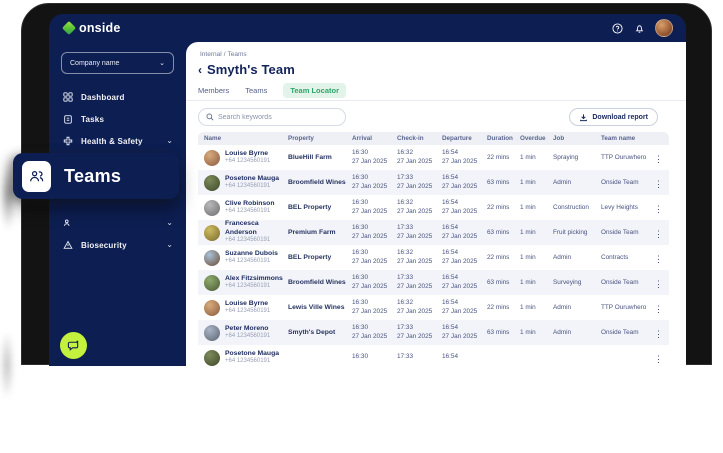  What do you see at coordinates (312, 332) in the screenshot?
I see `cell-property: Smyth's Depot` at bounding box center [312, 332].